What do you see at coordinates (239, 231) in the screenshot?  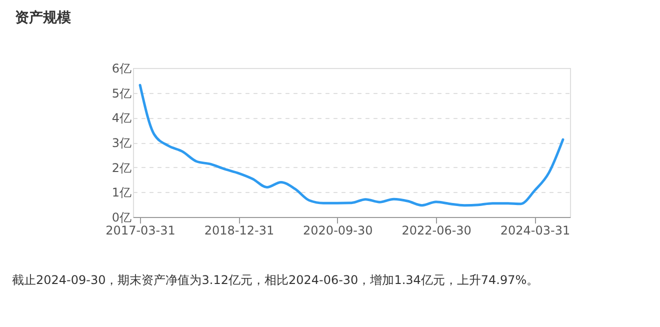 I see `x-tick-label: 2018-12-31` at bounding box center [239, 231].